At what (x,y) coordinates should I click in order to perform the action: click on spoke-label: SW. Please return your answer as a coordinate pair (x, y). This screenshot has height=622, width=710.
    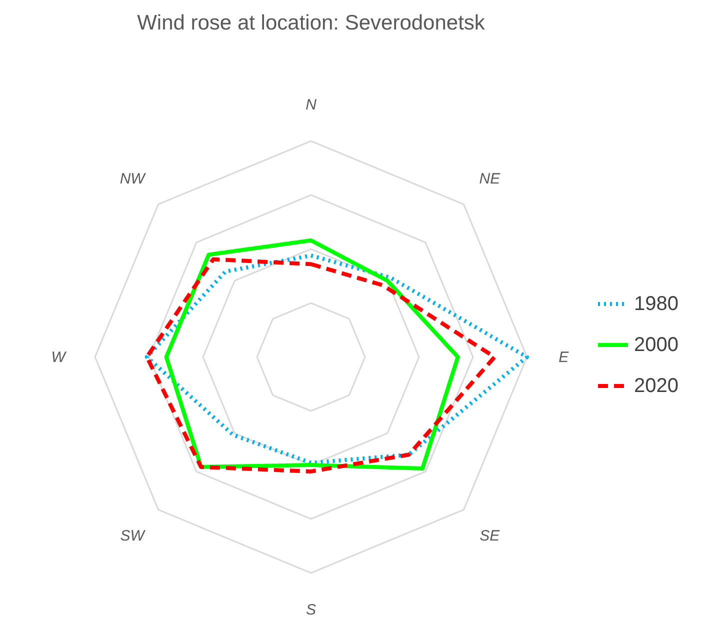
    Looking at the image, I should click on (133, 536).